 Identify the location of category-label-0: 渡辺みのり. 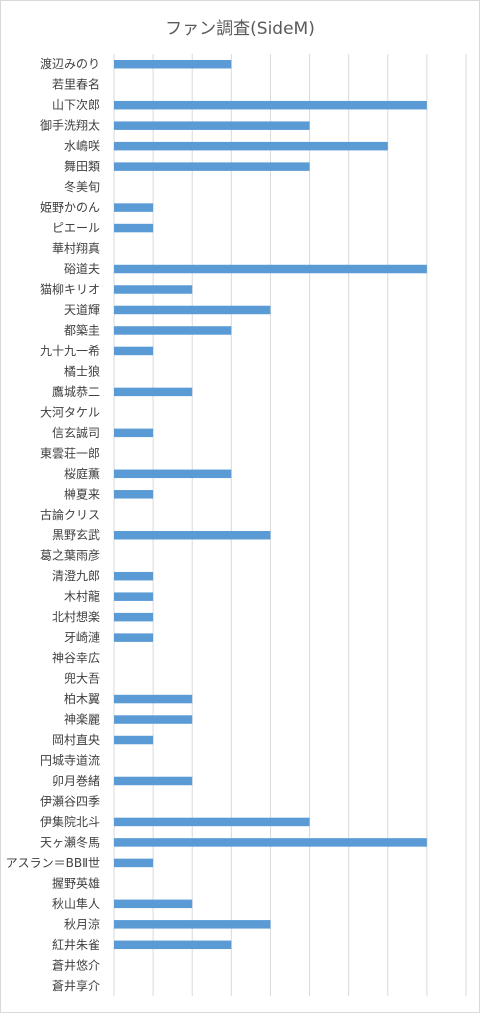
(70, 63).